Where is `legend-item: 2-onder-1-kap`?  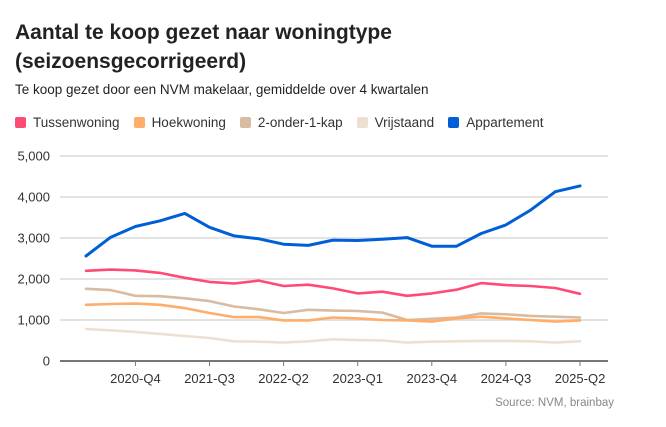 legend-item: 2-onder-1-kap is located at coordinates (291, 122).